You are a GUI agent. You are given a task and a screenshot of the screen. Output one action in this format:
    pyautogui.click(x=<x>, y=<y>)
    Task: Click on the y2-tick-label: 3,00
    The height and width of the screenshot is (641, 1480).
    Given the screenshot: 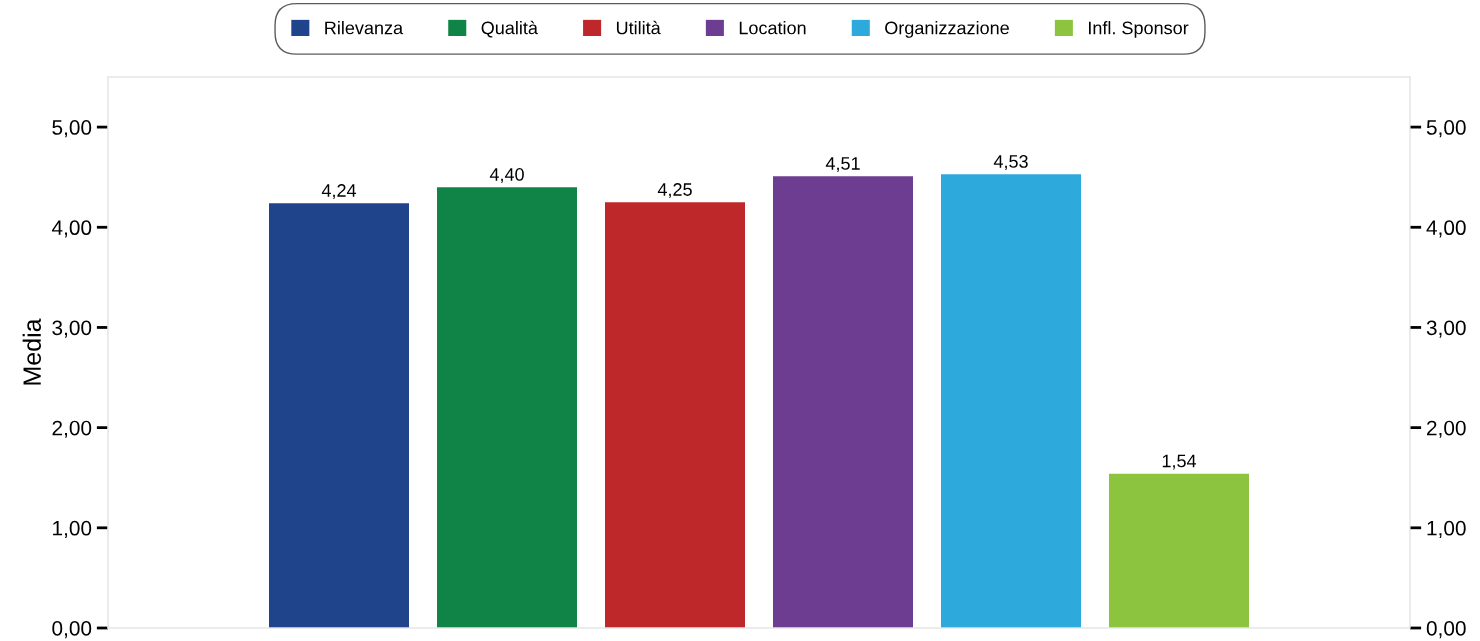 What is the action you would take?
    pyautogui.click(x=1446, y=329)
    